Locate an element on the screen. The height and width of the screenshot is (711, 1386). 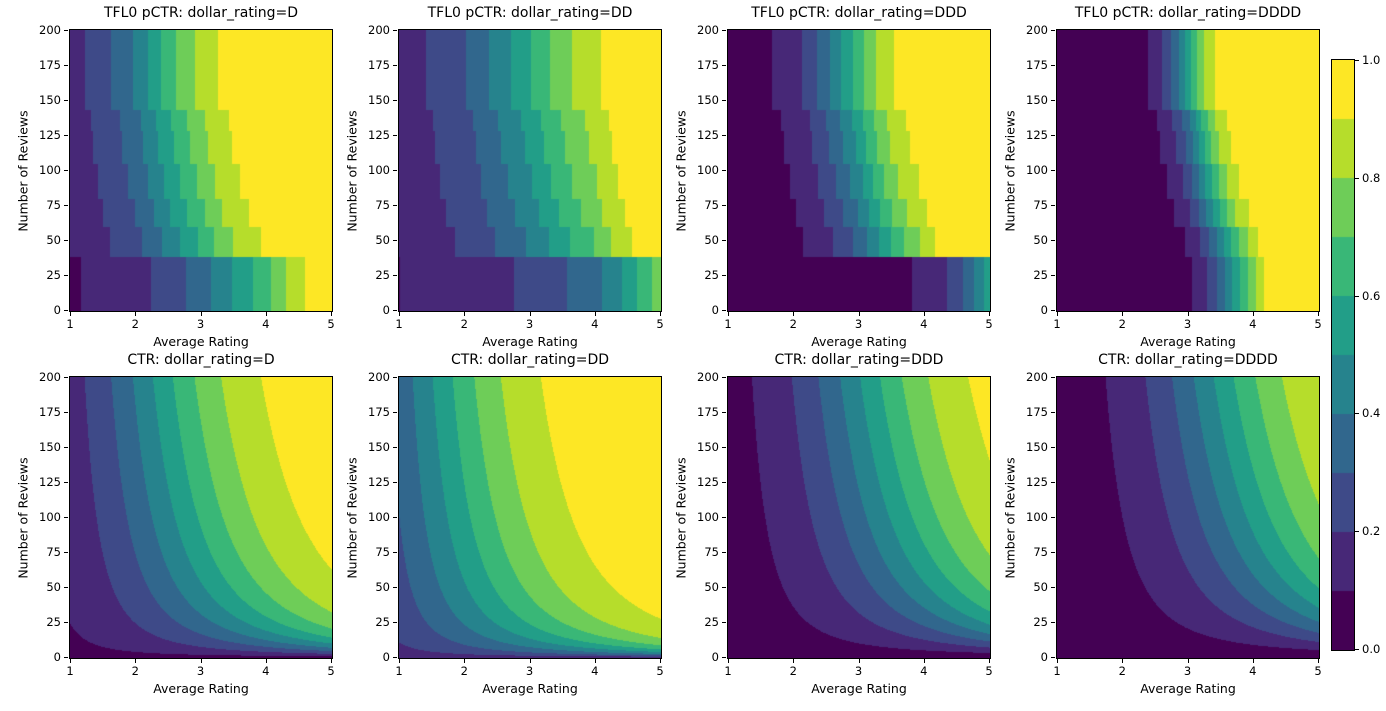
colorbar-tick-mark is located at coordinates (1357, 414).